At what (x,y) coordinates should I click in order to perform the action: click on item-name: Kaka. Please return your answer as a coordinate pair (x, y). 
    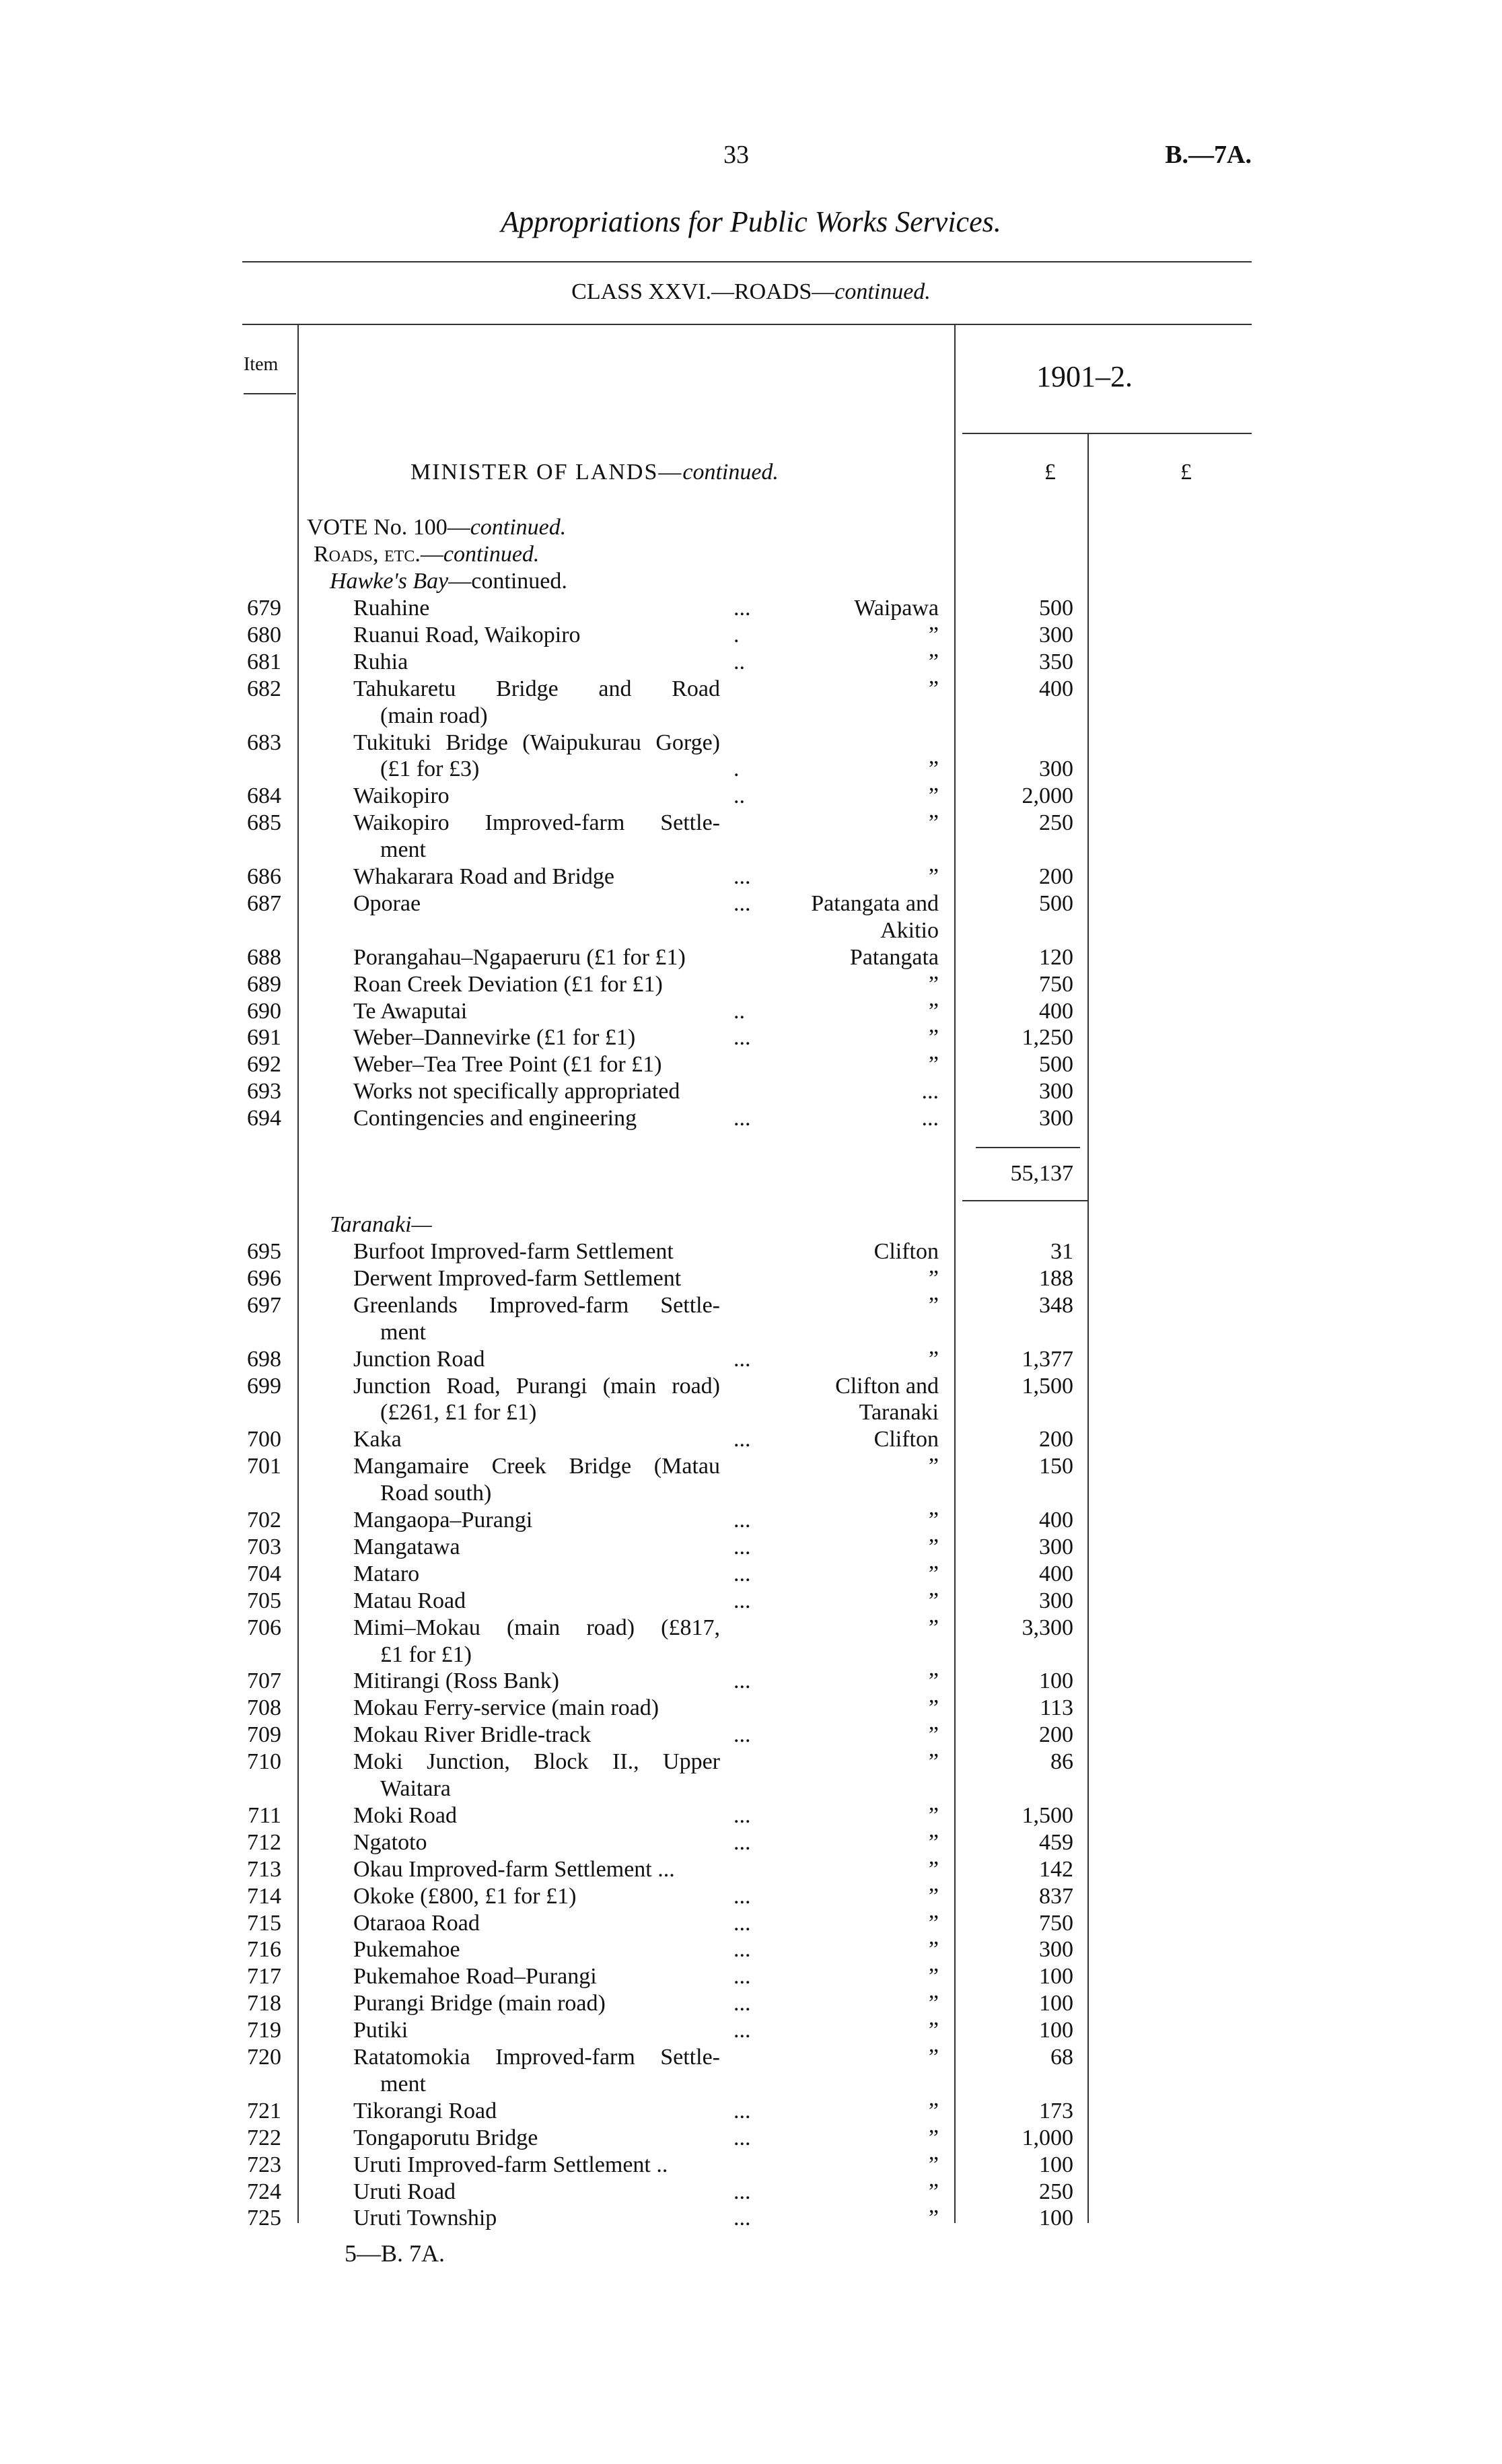
    Looking at the image, I should click on (377, 1440).